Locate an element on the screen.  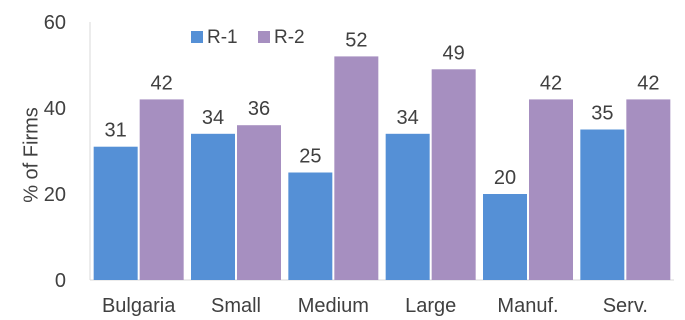
data-label: 31 is located at coordinates (116, 131).